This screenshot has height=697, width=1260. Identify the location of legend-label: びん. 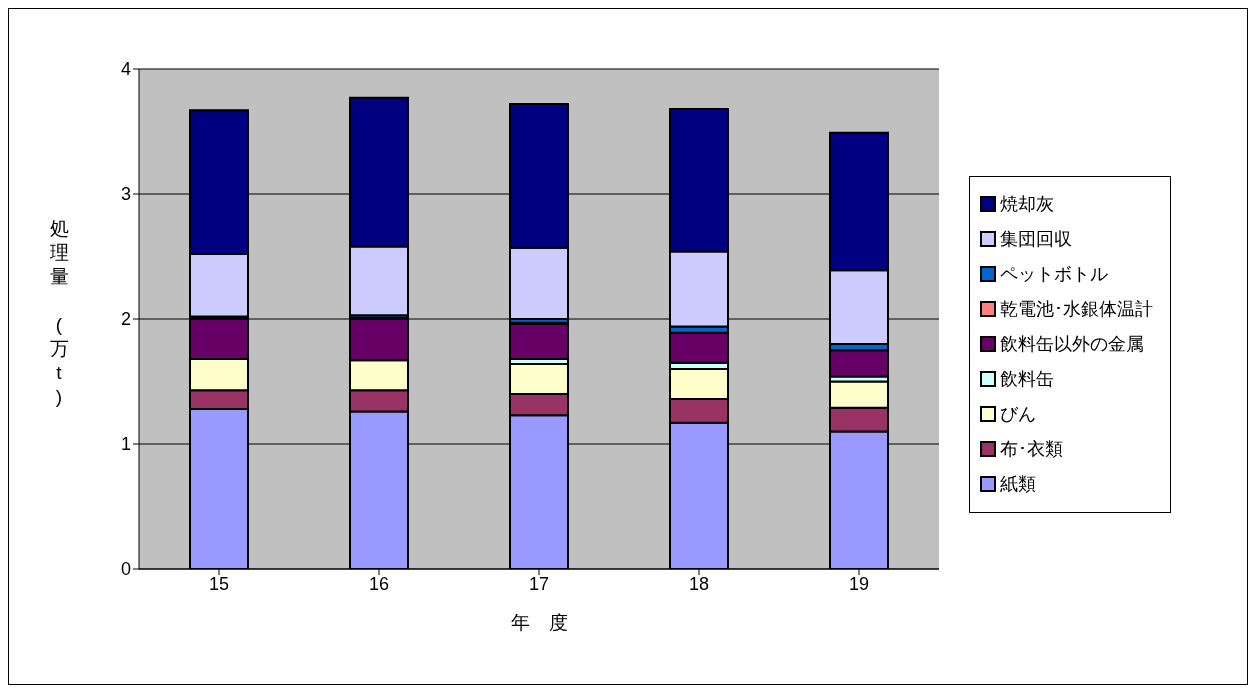
(1018, 414).